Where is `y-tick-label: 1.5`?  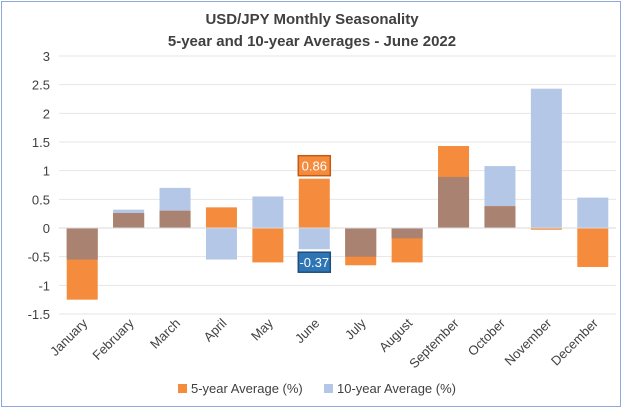 y-tick-label: 1.5 is located at coordinates (41, 142).